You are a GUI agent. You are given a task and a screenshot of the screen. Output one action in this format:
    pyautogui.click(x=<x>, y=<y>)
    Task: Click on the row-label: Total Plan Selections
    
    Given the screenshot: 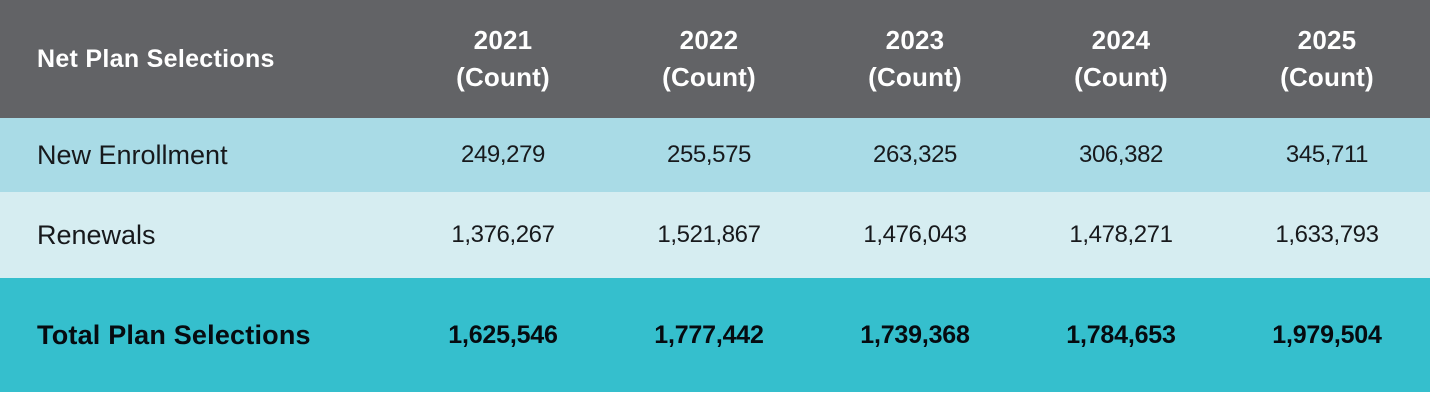 What is the action you would take?
    pyautogui.click(x=174, y=334)
    